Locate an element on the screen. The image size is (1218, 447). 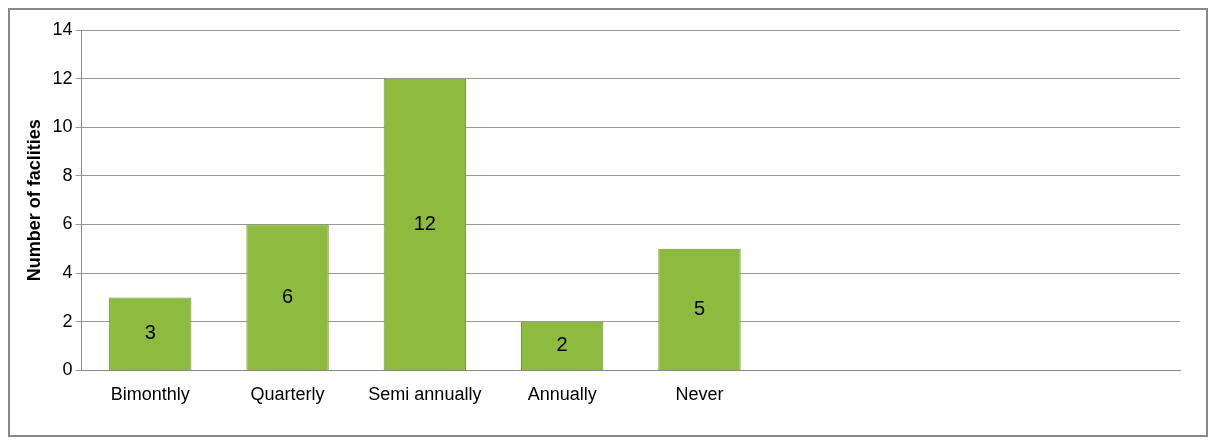
y-tick-label: 8 is located at coordinates (67, 174).